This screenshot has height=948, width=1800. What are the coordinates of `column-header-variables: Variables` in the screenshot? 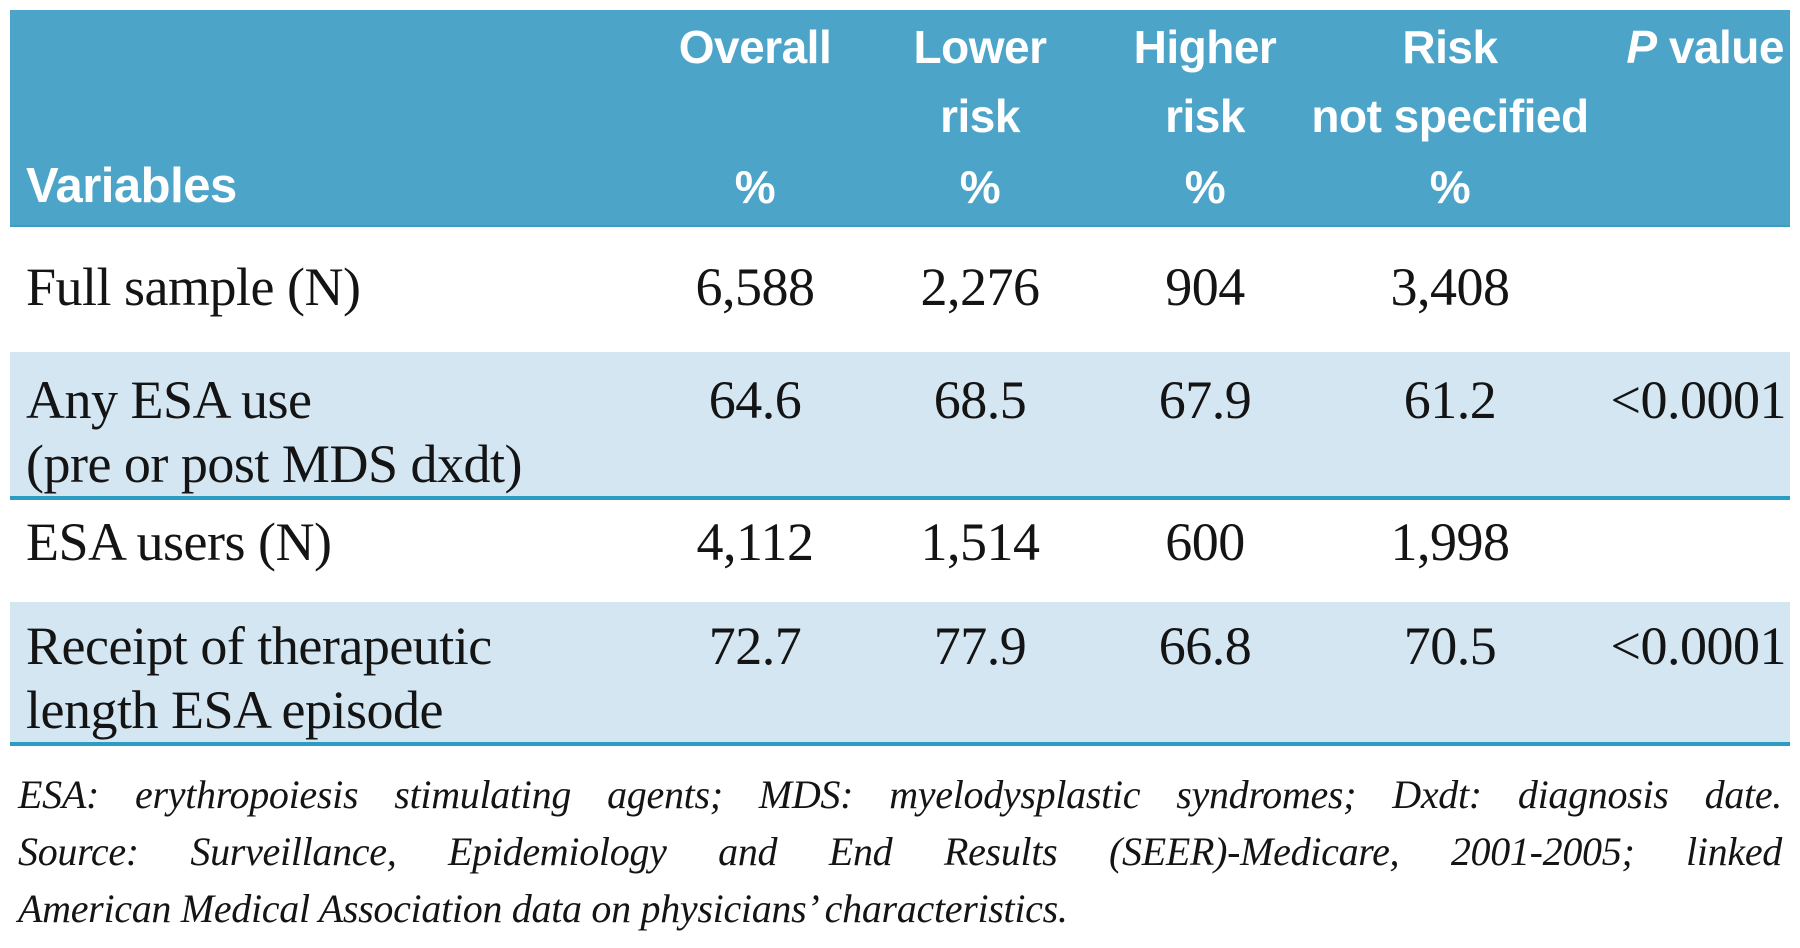 It's located at (330, 117).